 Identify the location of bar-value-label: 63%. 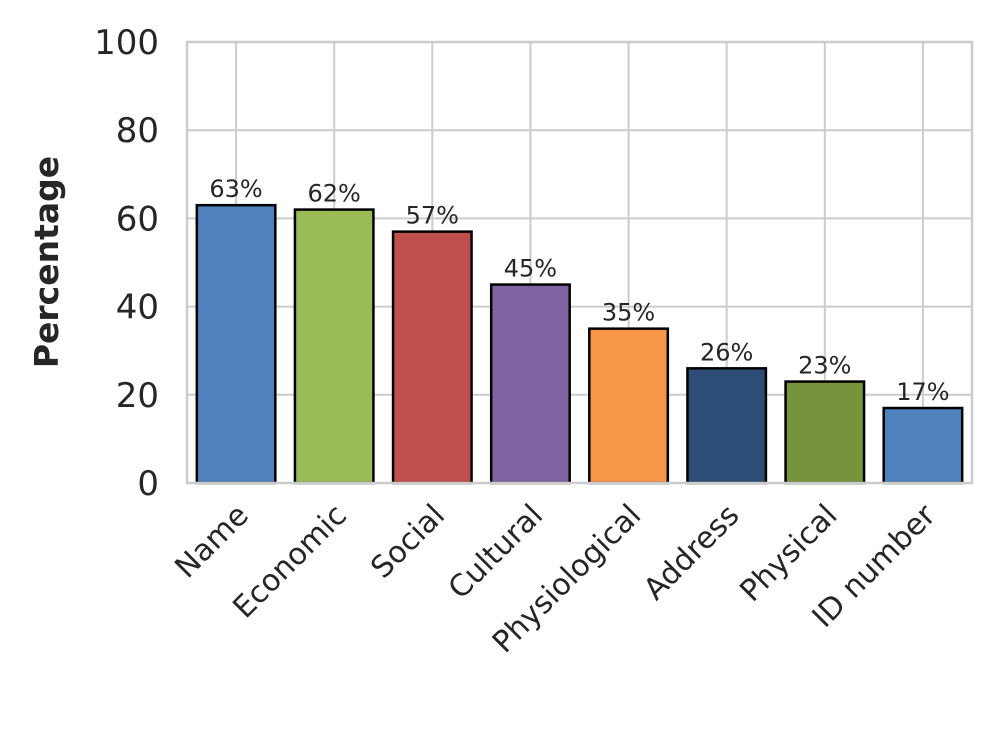
(235, 189).